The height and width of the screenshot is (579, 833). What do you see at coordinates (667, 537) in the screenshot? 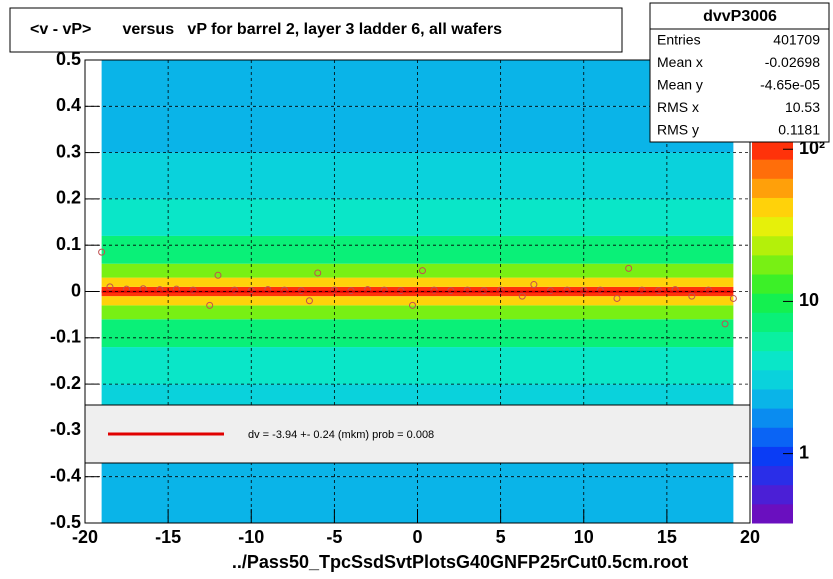
I see `x-tick-label: 15` at bounding box center [667, 537].